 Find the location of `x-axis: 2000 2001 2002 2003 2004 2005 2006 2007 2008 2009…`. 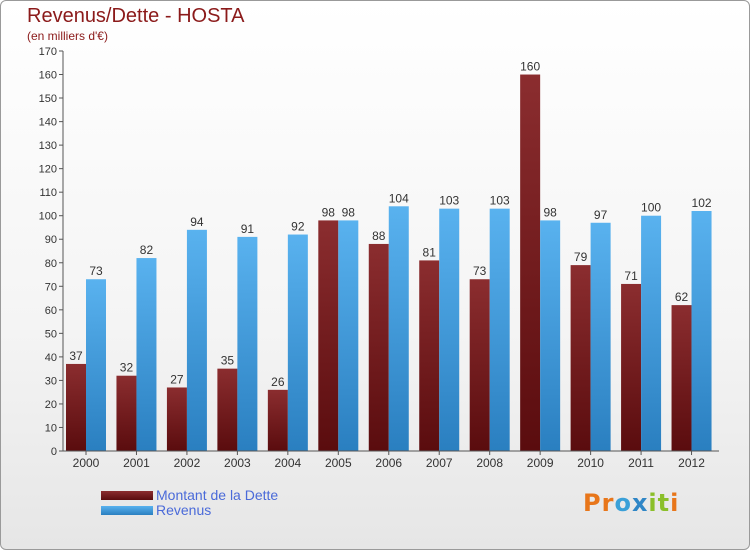

x-axis: 2000 2001 2002 2003 2004 2005 2006 2007 2008 2009… is located at coordinates (391, 460).